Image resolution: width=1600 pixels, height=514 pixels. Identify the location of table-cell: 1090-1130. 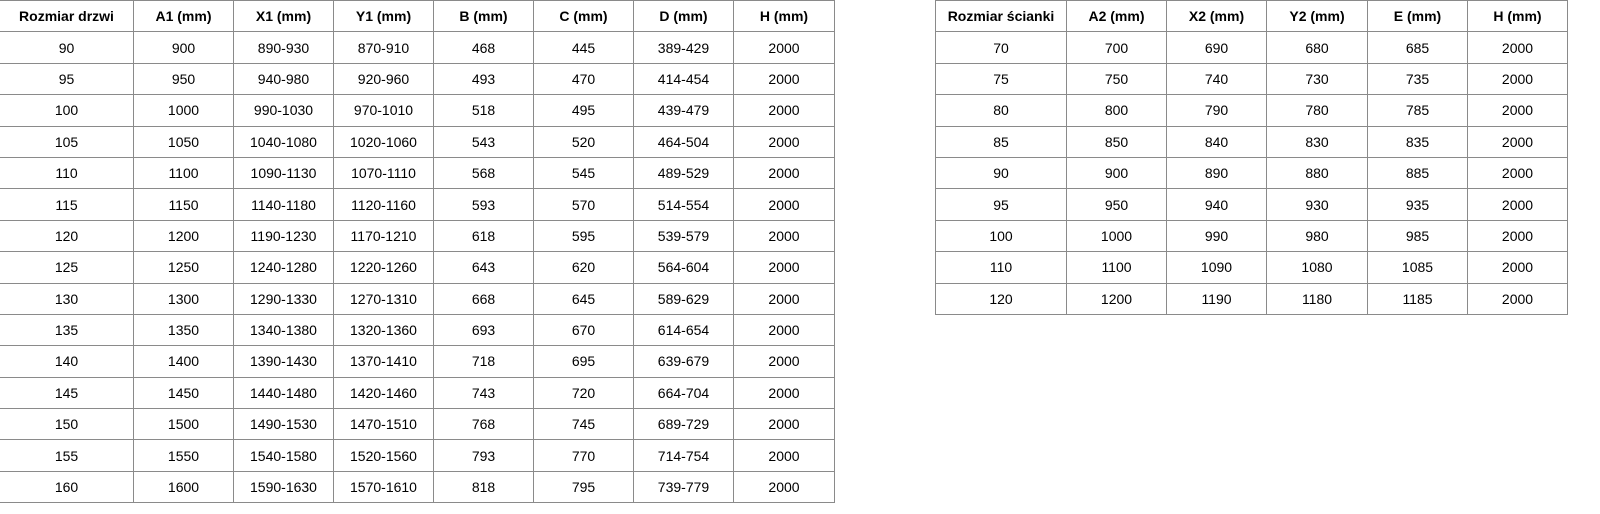
(283, 173).